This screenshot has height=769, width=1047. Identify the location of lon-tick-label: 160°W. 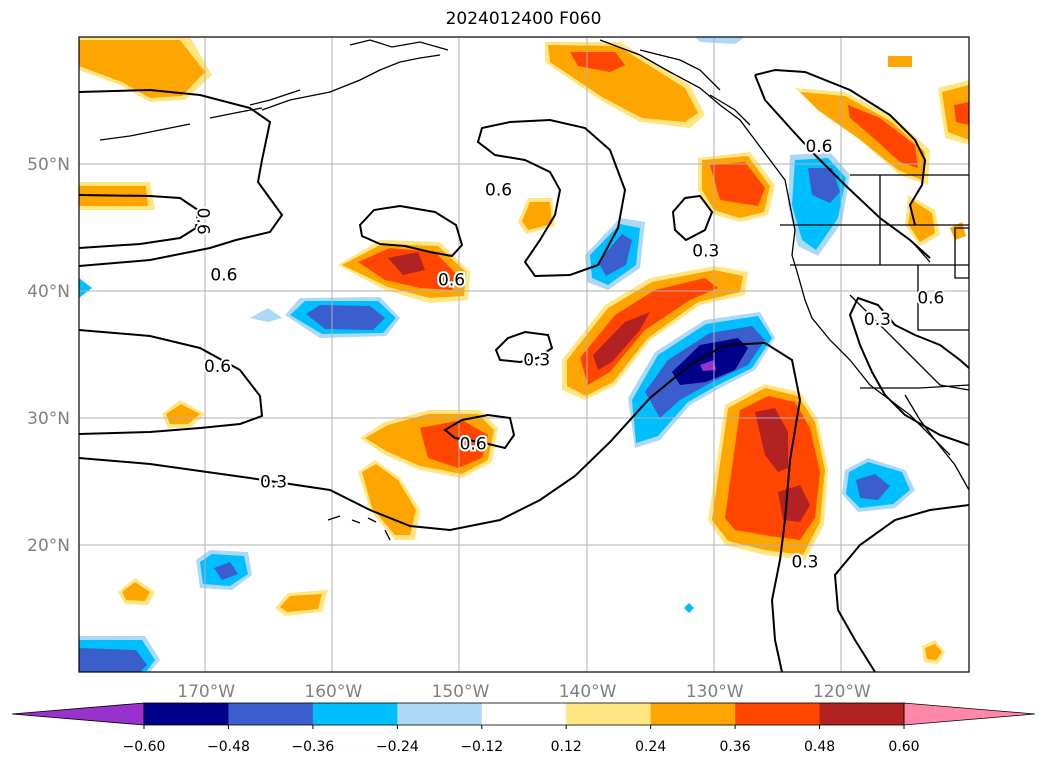
(333, 692).